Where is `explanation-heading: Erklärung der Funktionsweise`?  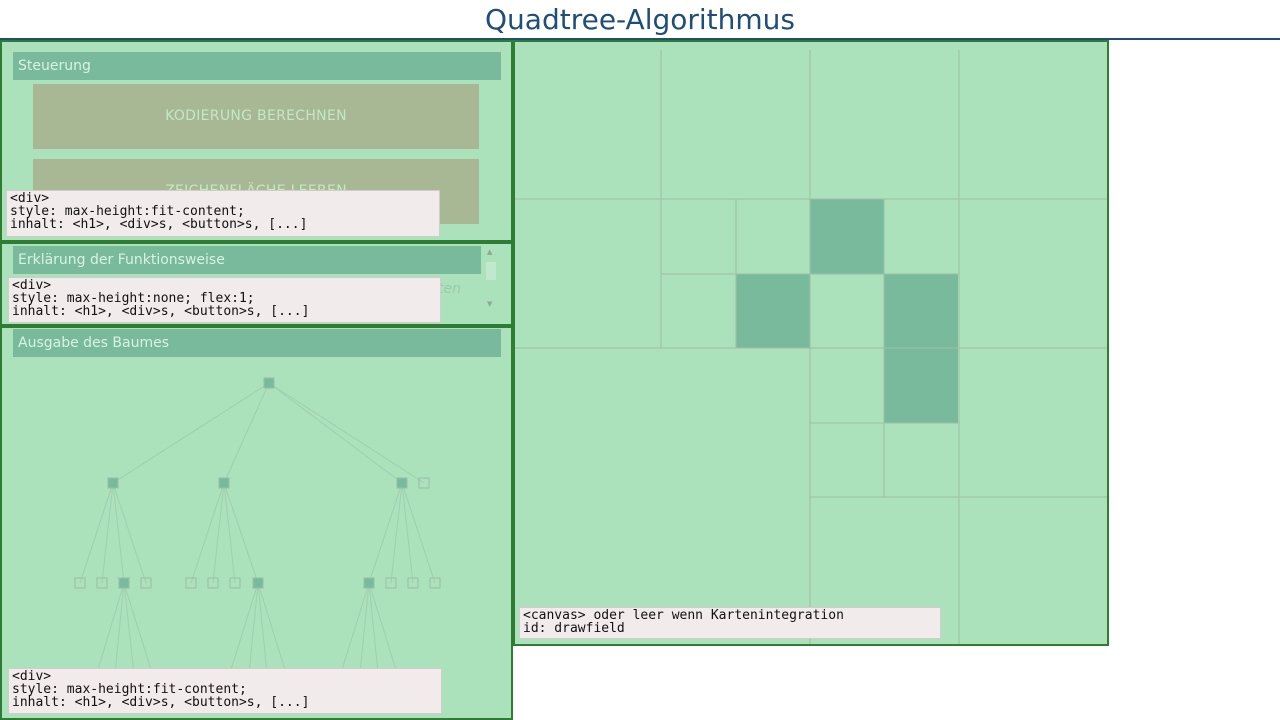 explanation-heading: Erklärung der Funktionsweise is located at coordinates (247, 260).